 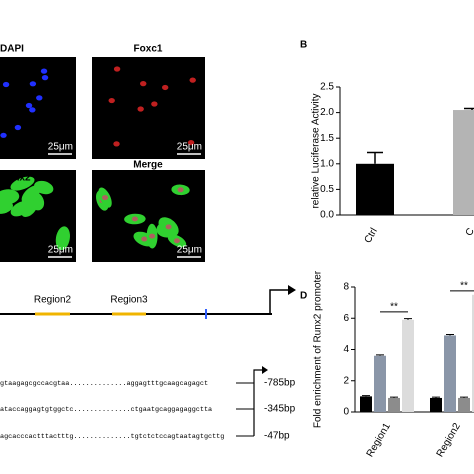 I want to click on y-tick-label: 2.5, so click(x=327, y=87).